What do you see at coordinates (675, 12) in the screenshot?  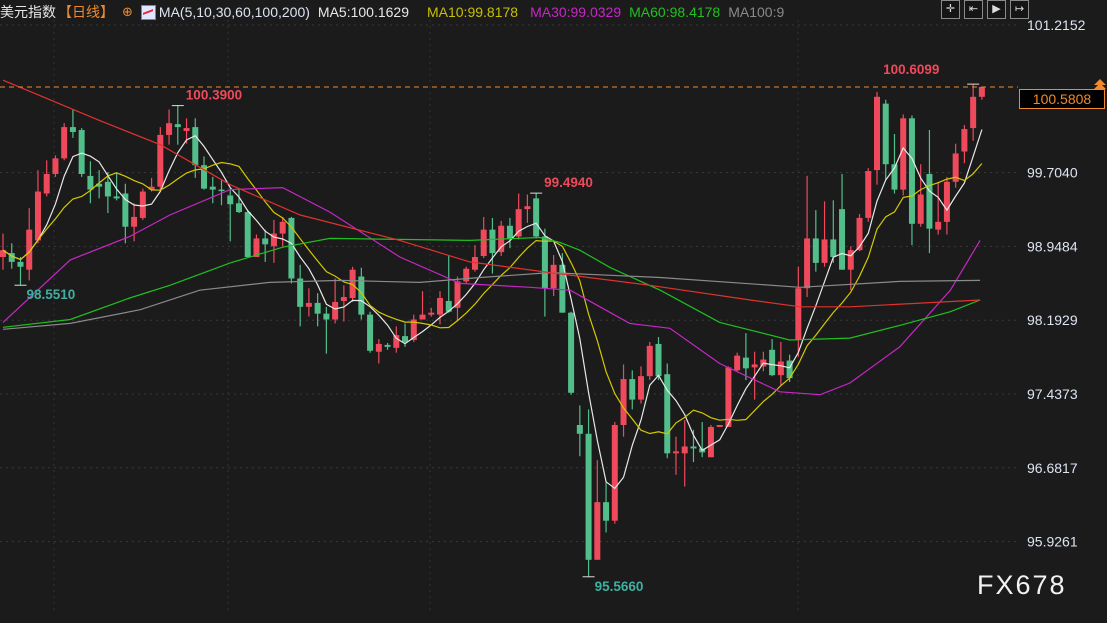 I see `ma60-value: MA60:98.4178` at bounding box center [675, 12].